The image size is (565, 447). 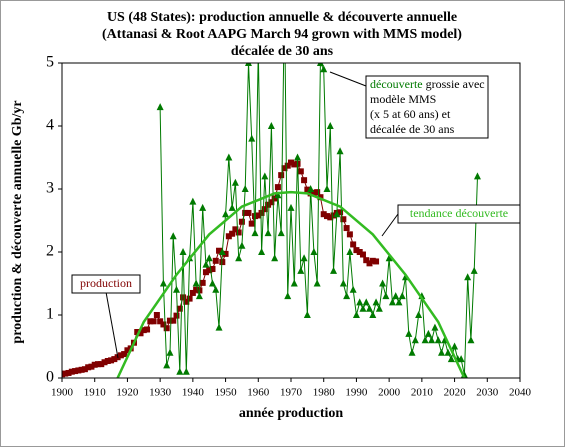 I want to click on x-tick-label: 1980, so click(x=324, y=393).